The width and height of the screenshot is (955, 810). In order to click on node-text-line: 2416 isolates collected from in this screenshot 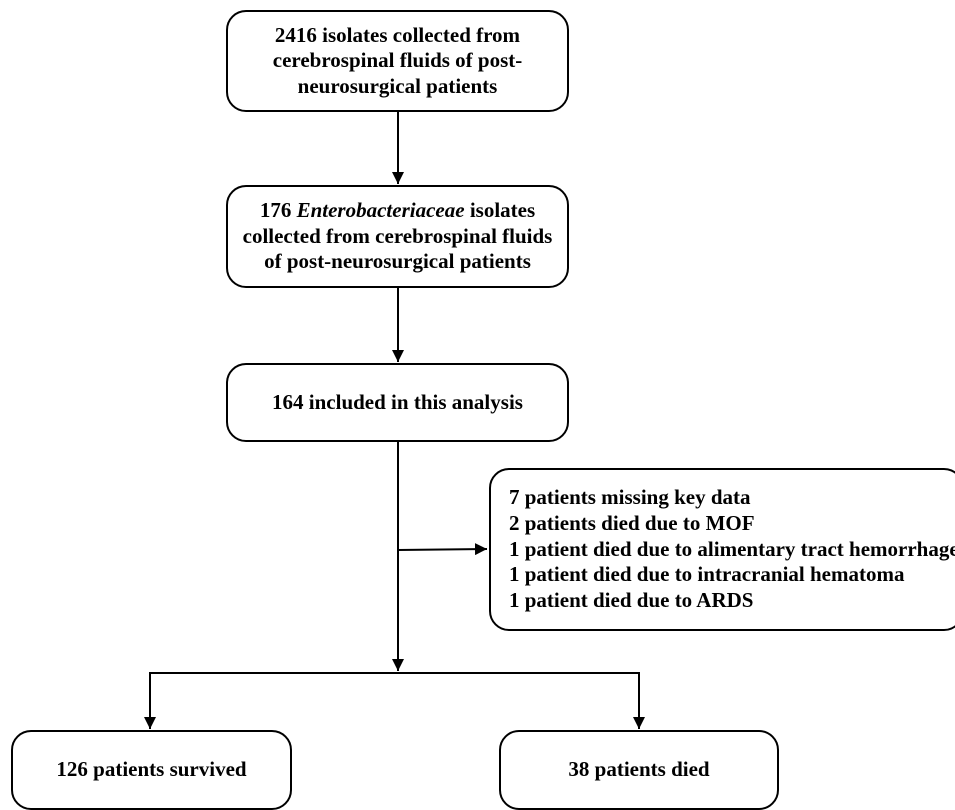, I will do `click(397, 34)`.